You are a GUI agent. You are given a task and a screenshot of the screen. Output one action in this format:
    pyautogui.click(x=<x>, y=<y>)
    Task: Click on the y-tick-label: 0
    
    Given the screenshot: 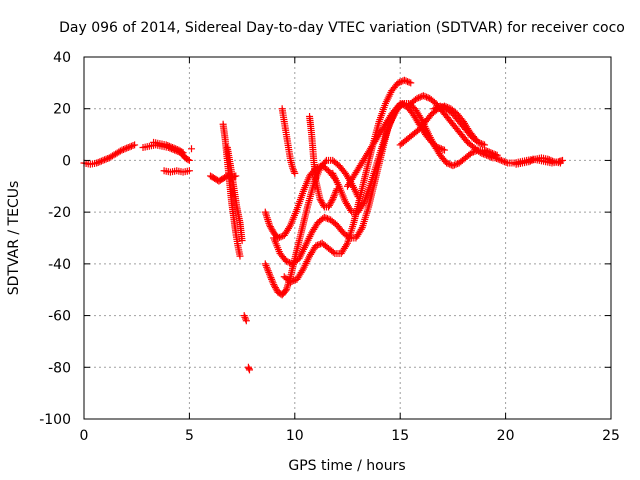 What is the action you would take?
    pyautogui.click(x=66, y=161)
    